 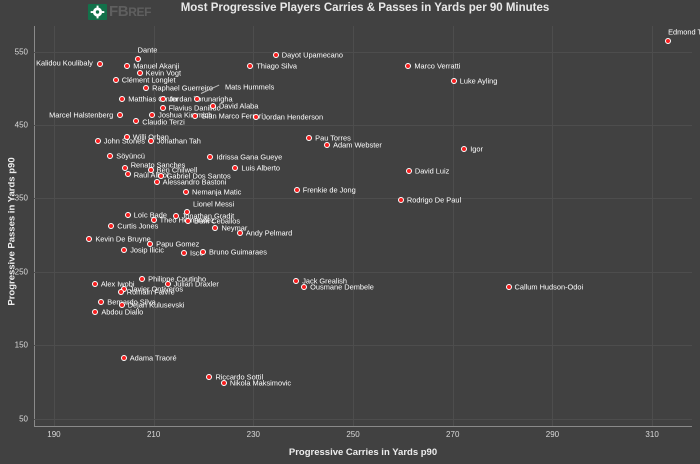 I want to click on scatter-point-label: Marcel Halstenberg, so click(x=81, y=115).